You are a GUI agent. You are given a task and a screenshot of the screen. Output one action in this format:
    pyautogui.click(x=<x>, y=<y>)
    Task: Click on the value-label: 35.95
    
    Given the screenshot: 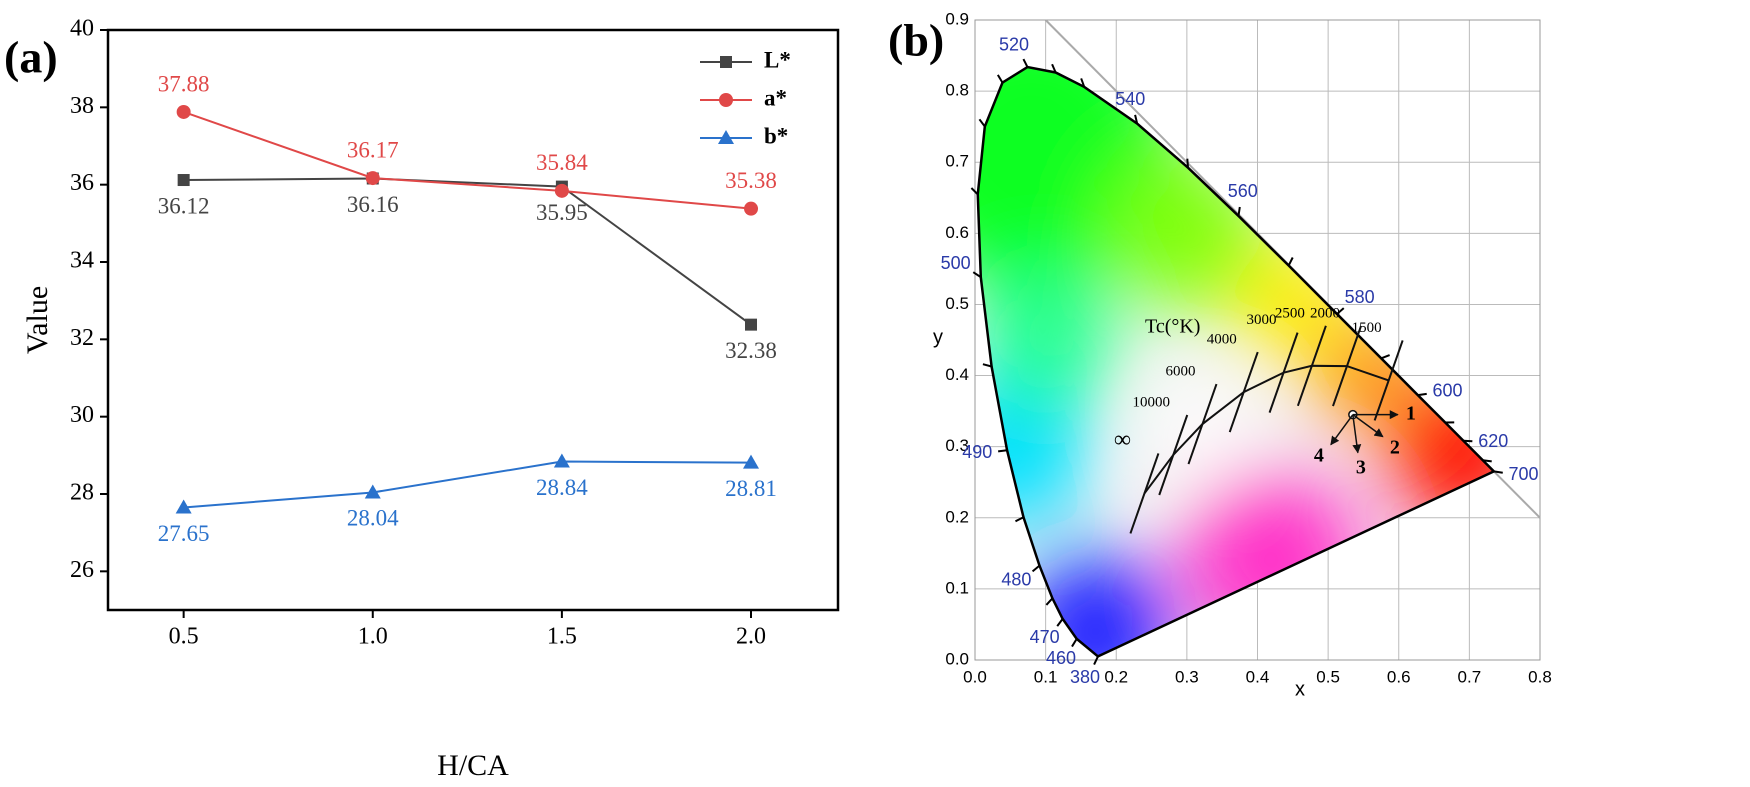 What is the action you would take?
    pyautogui.click(x=562, y=212)
    